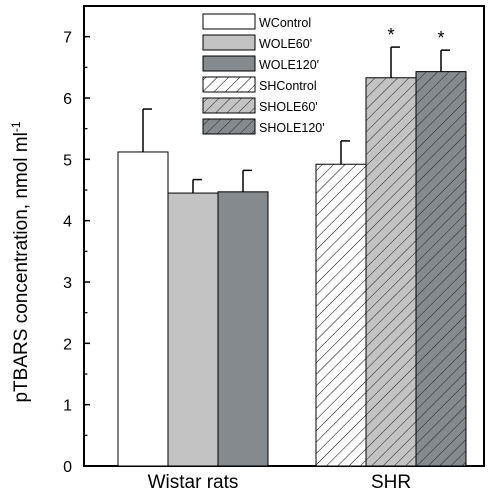 The width and height of the screenshot is (490, 494). What do you see at coordinates (67, 99) in the screenshot?
I see `y-tick-label: 6` at bounding box center [67, 99].